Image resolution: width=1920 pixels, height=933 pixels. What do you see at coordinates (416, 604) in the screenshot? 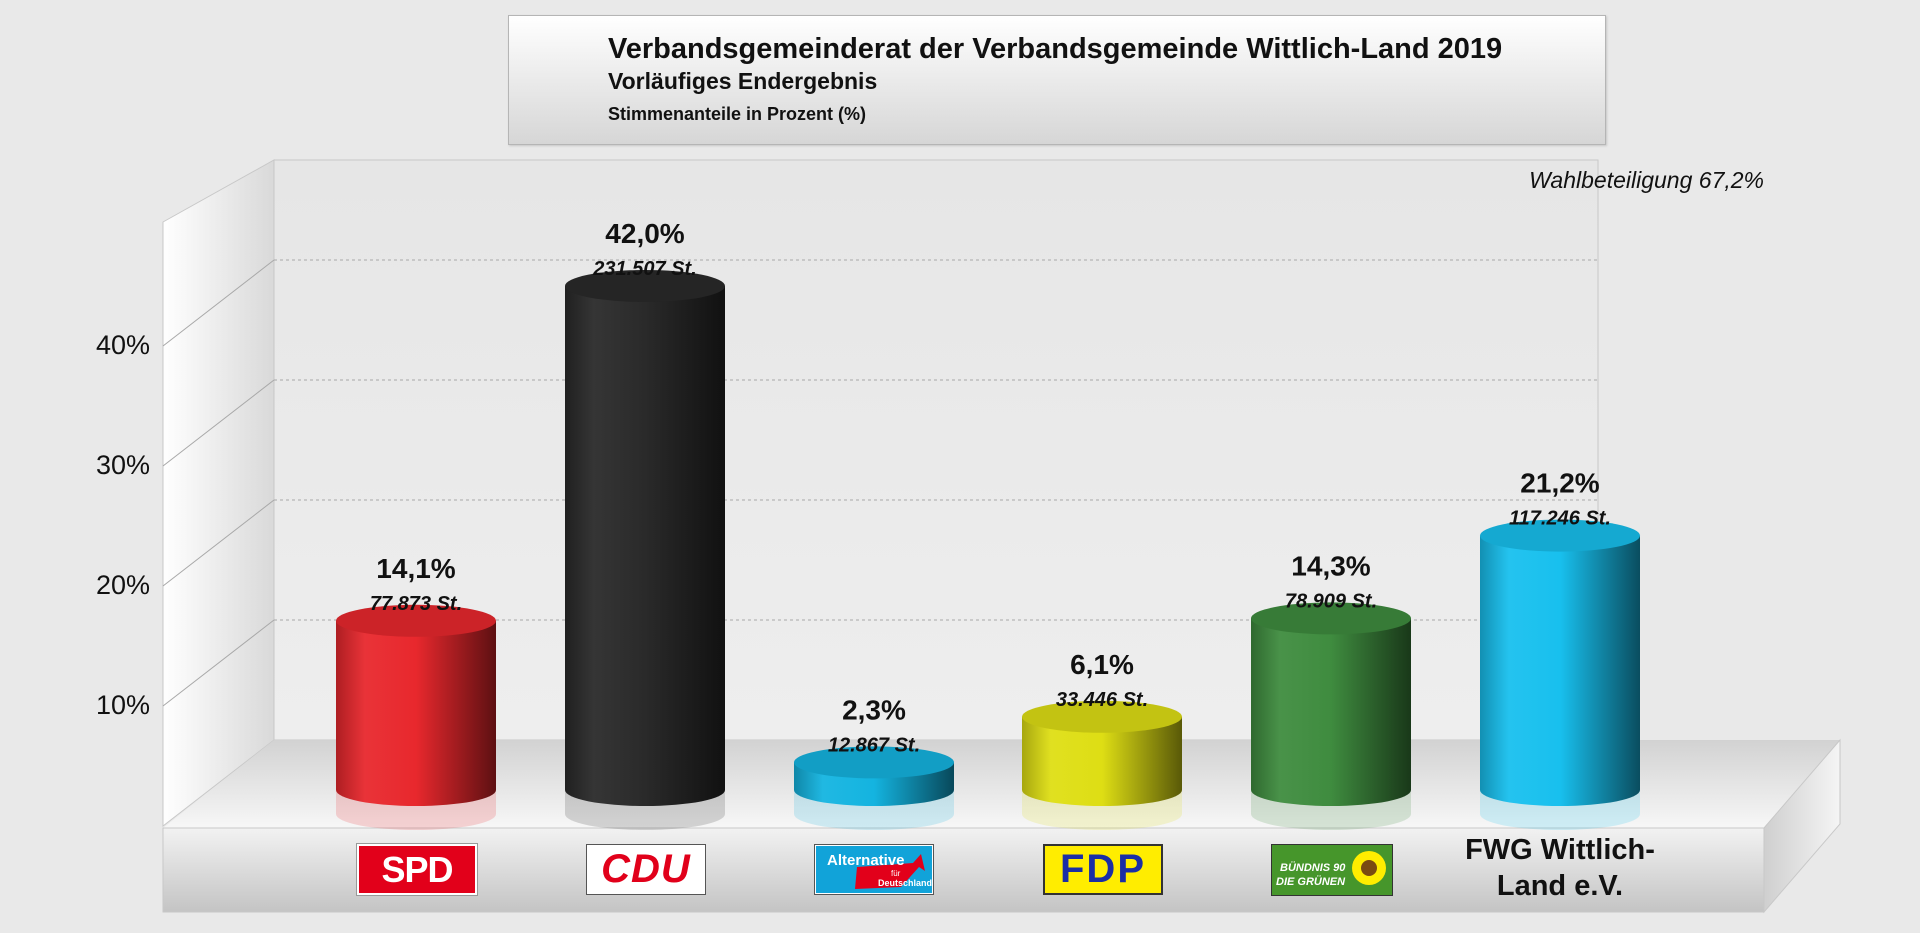
I see `votes-label: 77.873 St.` at bounding box center [416, 604].